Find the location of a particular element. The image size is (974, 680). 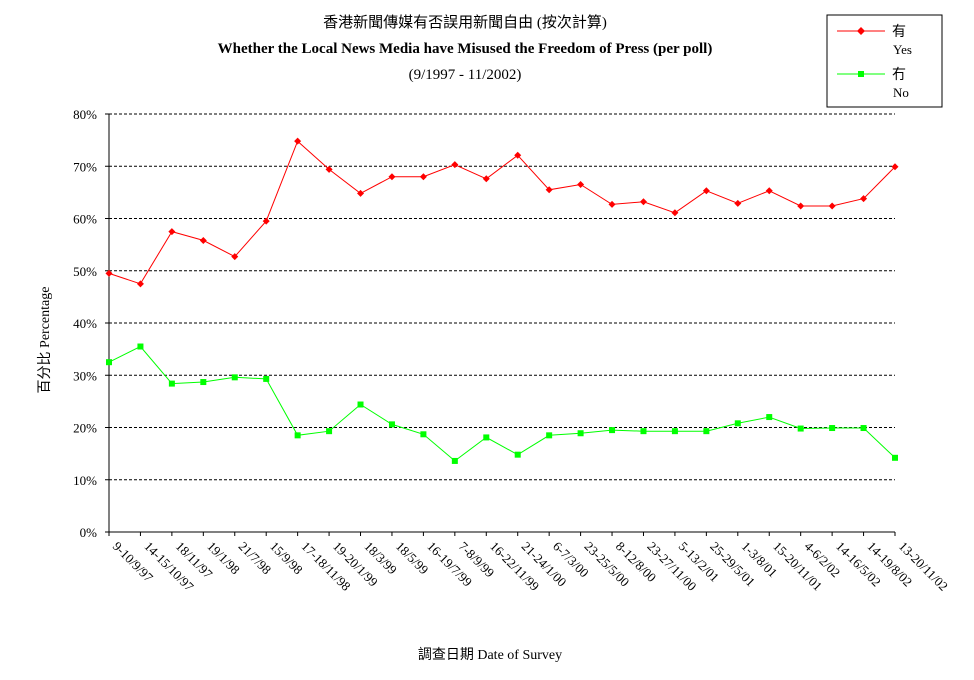

y-tick-label: 0% is located at coordinates (89, 532).